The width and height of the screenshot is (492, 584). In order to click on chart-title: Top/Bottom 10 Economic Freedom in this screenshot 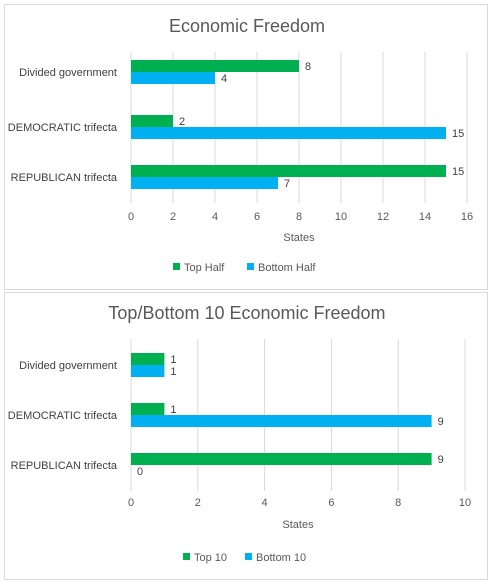, I will do `click(246, 313)`.